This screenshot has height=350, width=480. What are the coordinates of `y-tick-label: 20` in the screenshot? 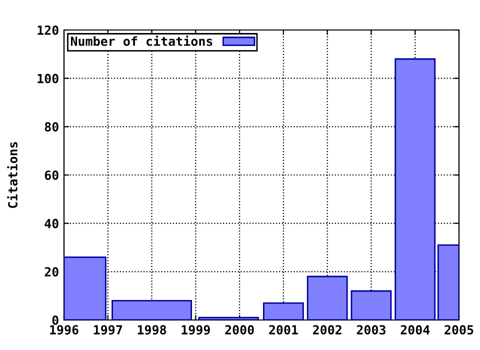 It's located at (51, 272).